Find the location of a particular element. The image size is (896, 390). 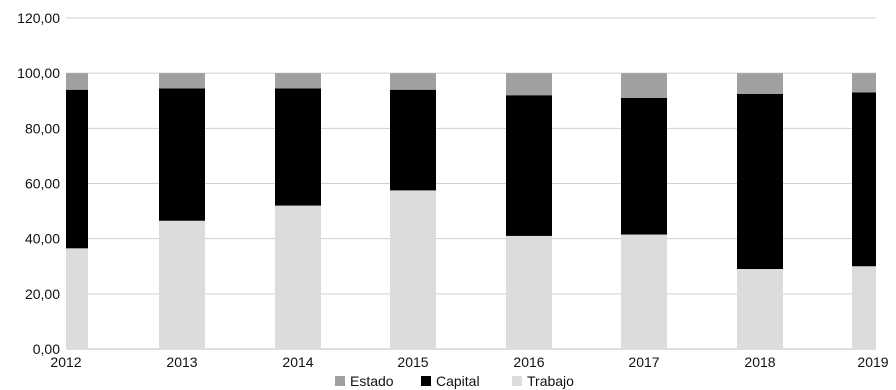

bar-trabajo-2018 is located at coordinates (760, 309).